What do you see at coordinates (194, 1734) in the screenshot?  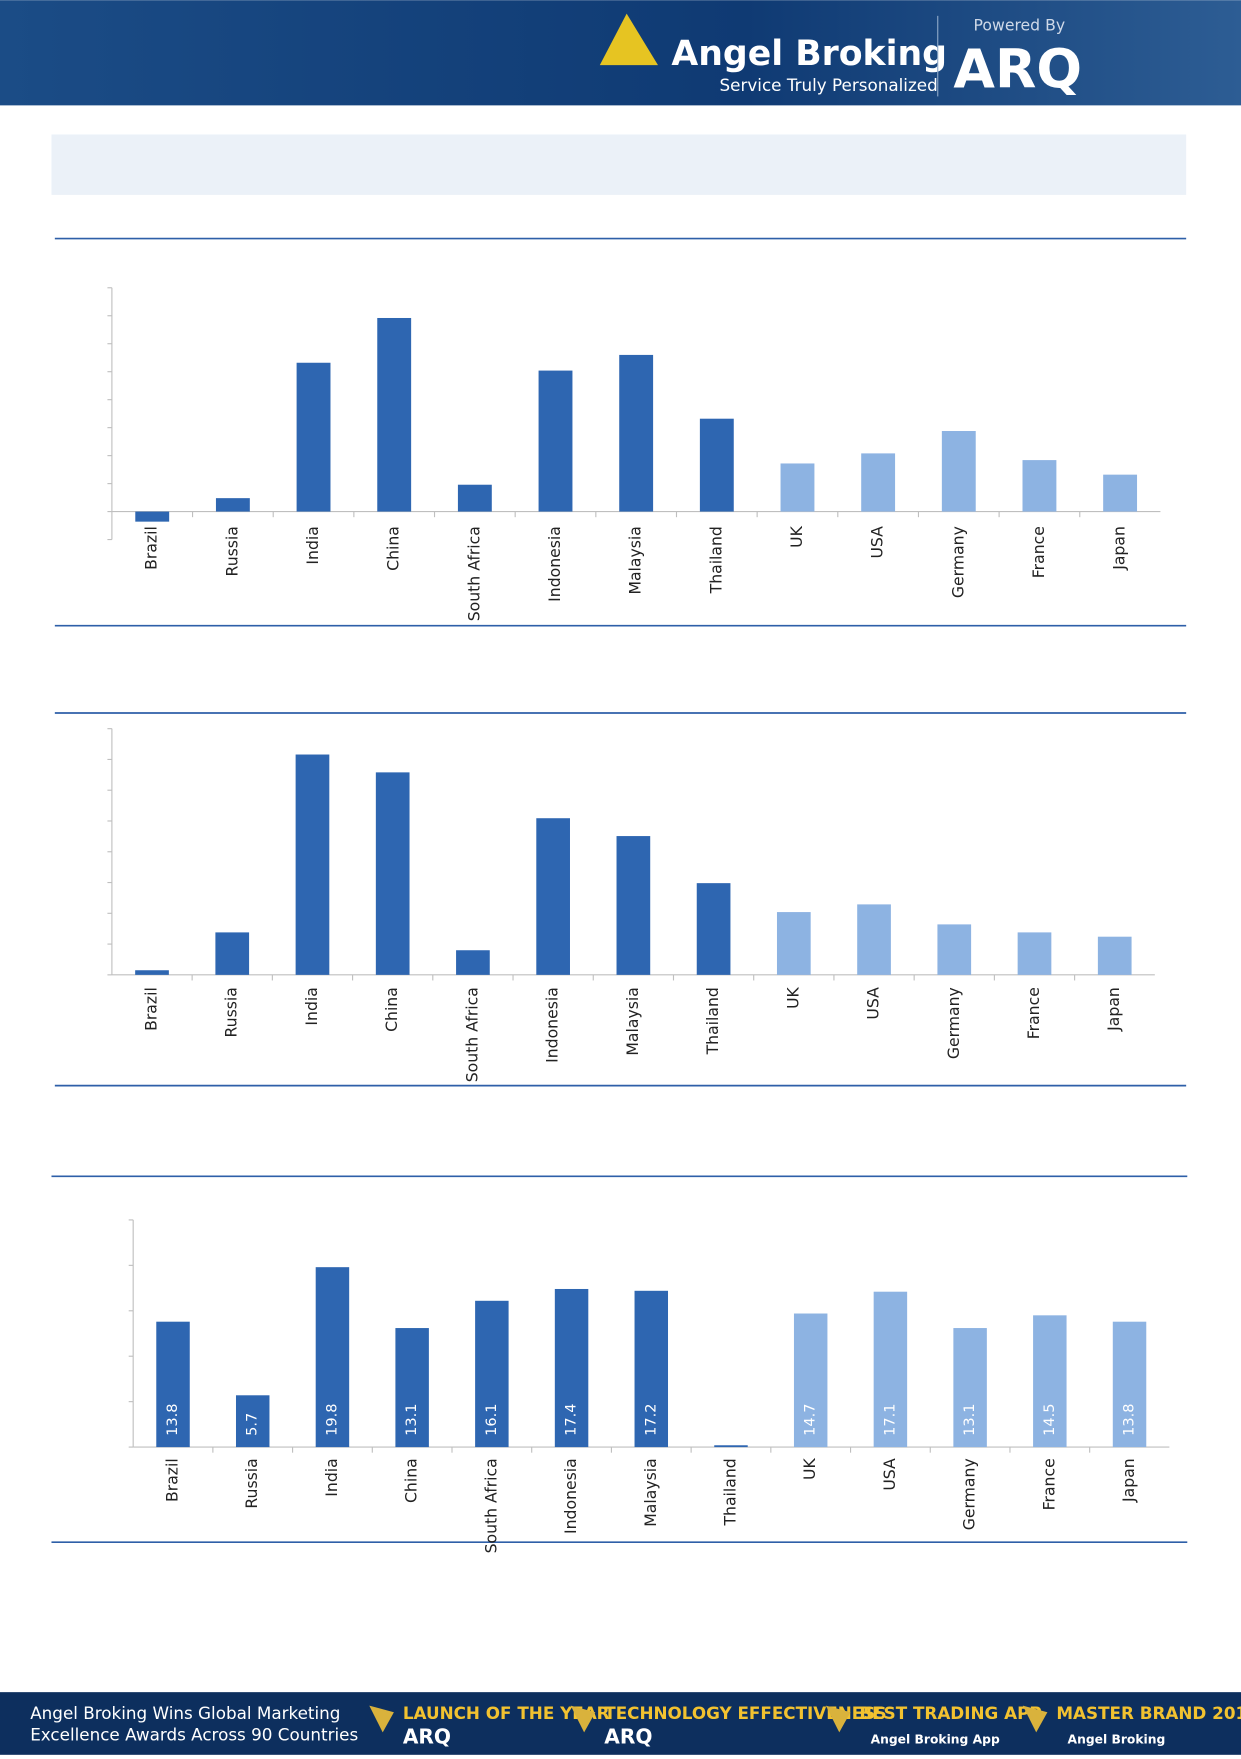 I see `footer-headline: Excellence Awards Across 90 Countries` at bounding box center [194, 1734].